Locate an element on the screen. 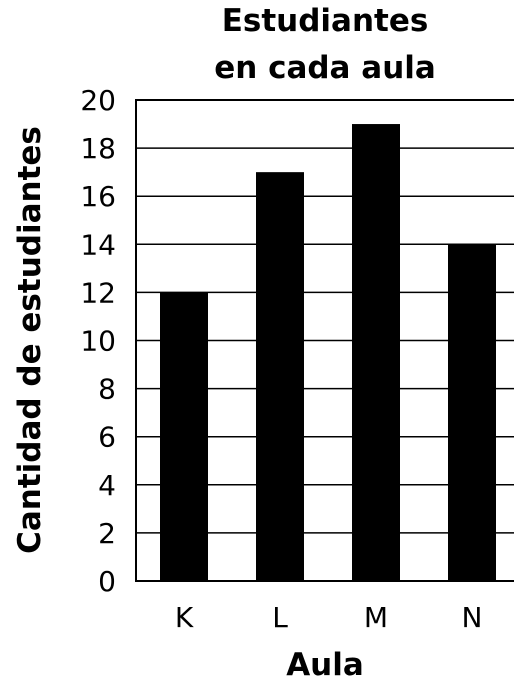 The height and width of the screenshot is (683, 514). y-tick-label: 8 is located at coordinates (107, 389).